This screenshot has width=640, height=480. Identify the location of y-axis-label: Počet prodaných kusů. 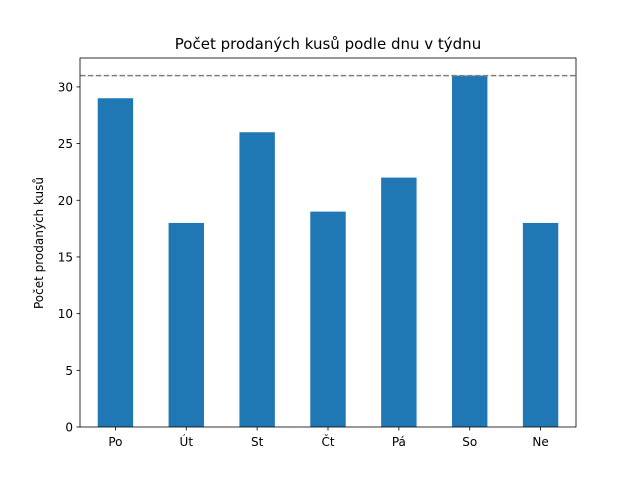
(39, 243).